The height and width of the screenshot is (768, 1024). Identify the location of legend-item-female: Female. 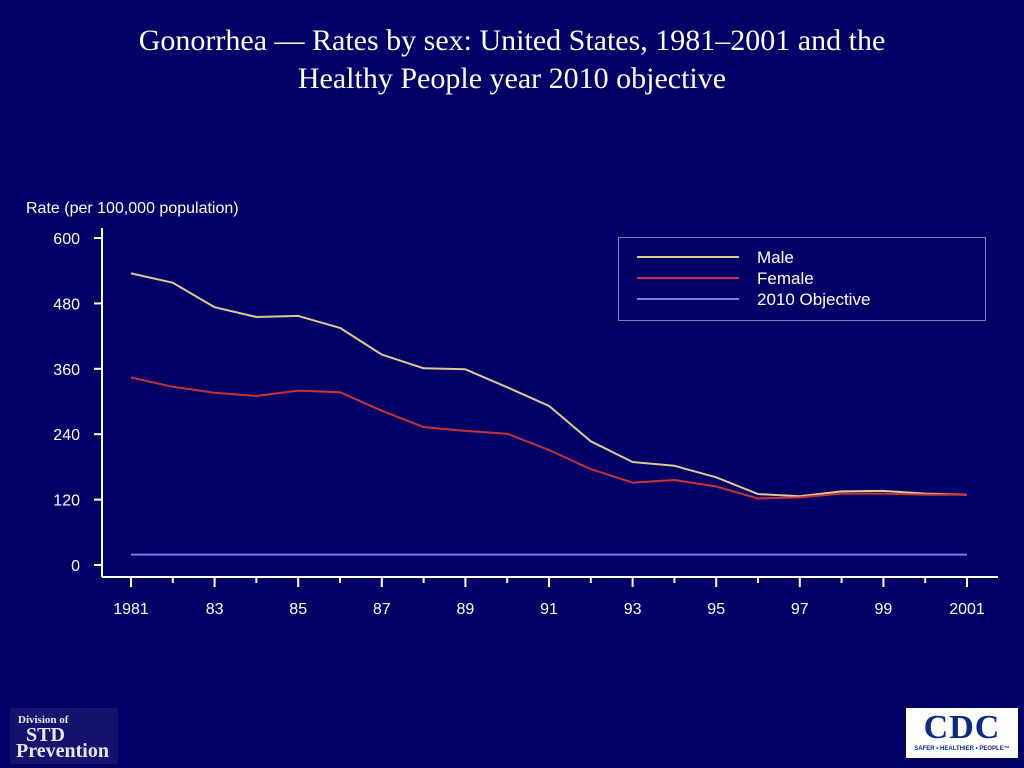
(807, 278).